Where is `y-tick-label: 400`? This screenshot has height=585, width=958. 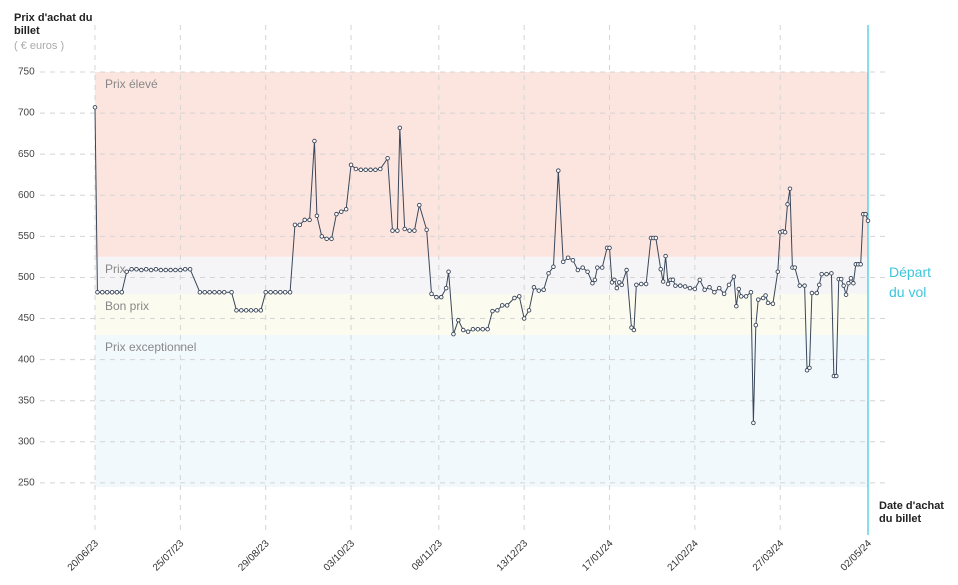
y-tick-label: 400 is located at coordinates (26, 359).